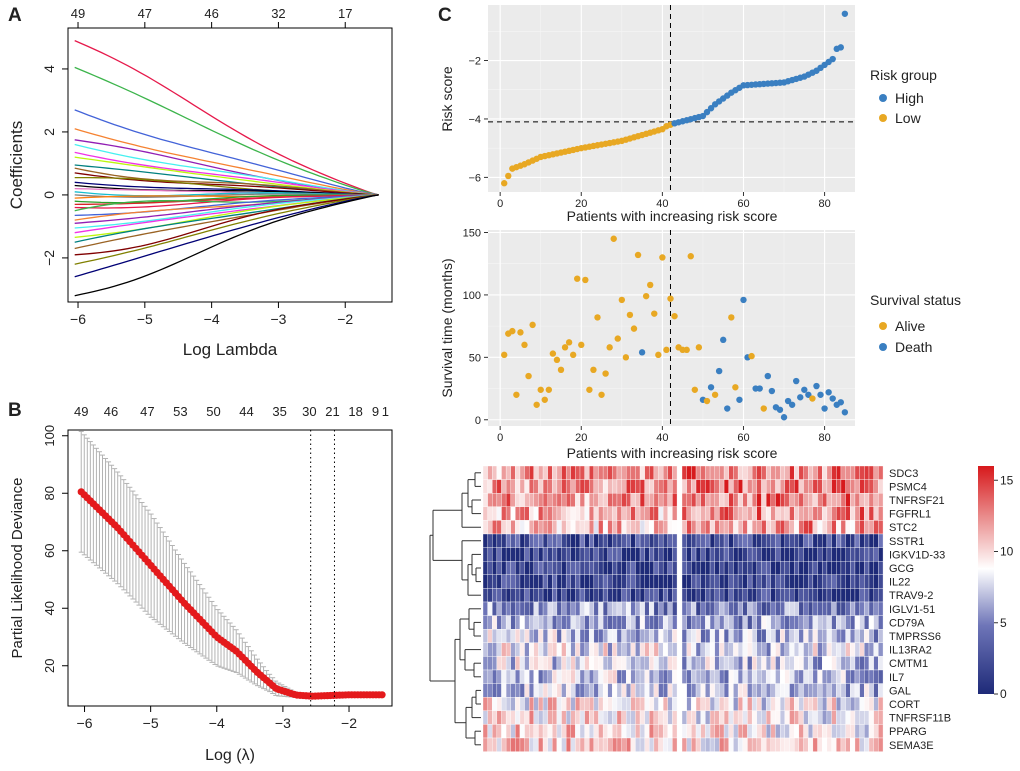 The image size is (1020, 771). I want to click on panel-label-b: B, so click(15, 410).